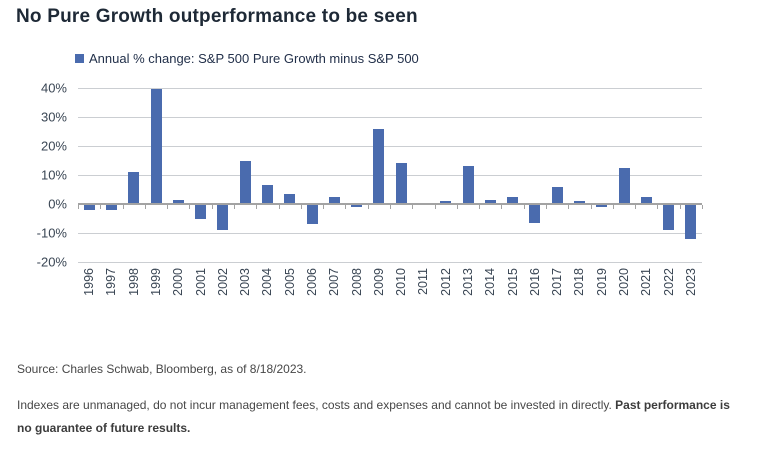 This screenshot has height=449, width=759. What do you see at coordinates (53, 88) in the screenshot?
I see `y-tick-label: 40%` at bounding box center [53, 88].